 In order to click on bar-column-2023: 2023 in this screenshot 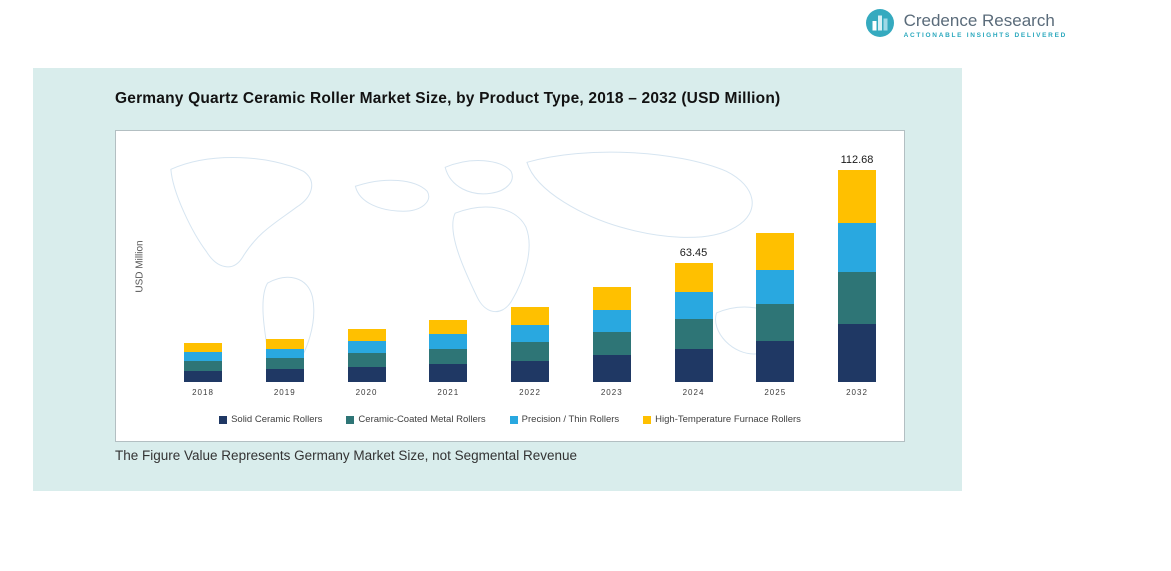, I will do `click(611, 342)`.